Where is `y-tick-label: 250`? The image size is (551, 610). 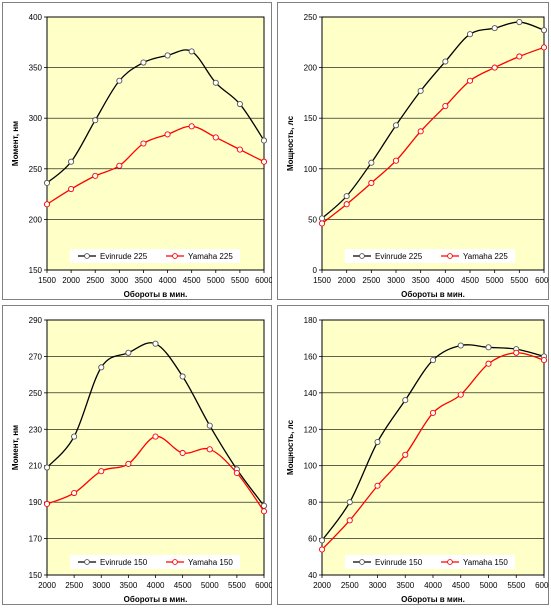 y-tick-label: 250 is located at coordinates (36, 169).